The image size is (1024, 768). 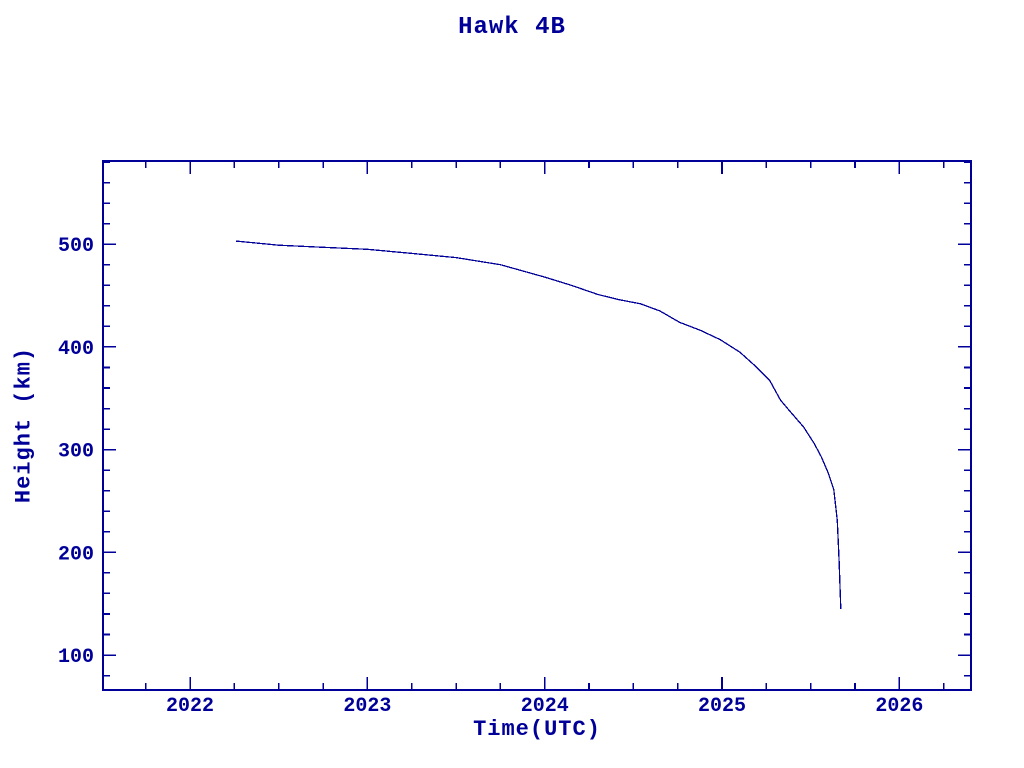 I want to click on y-tick-label: 100, so click(x=76, y=657).